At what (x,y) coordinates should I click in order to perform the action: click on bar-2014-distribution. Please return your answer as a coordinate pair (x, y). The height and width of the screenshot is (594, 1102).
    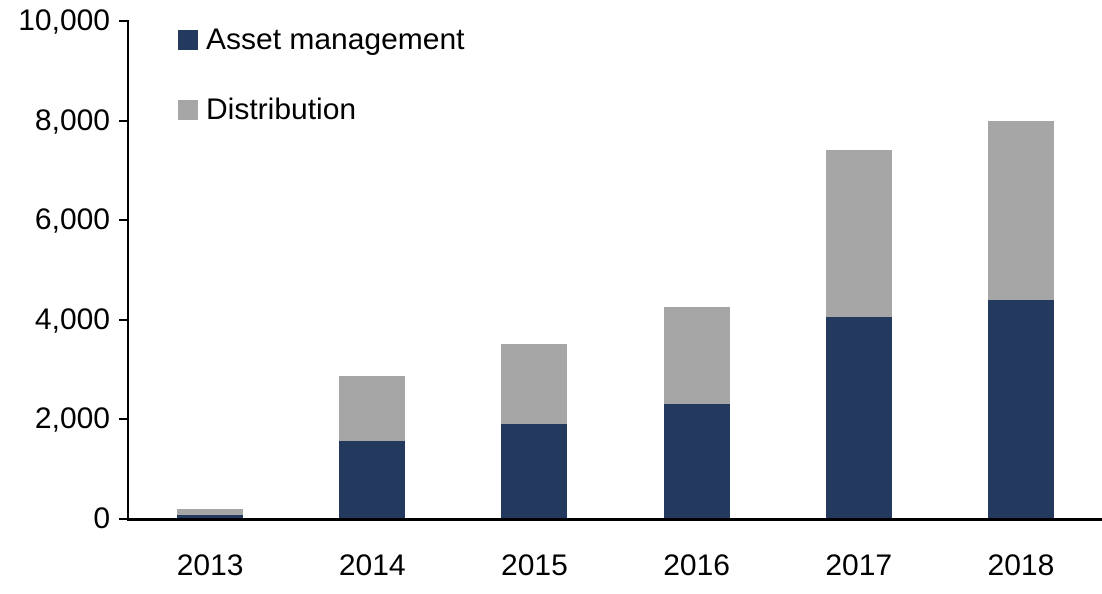
    Looking at the image, I should click on (372, 408).